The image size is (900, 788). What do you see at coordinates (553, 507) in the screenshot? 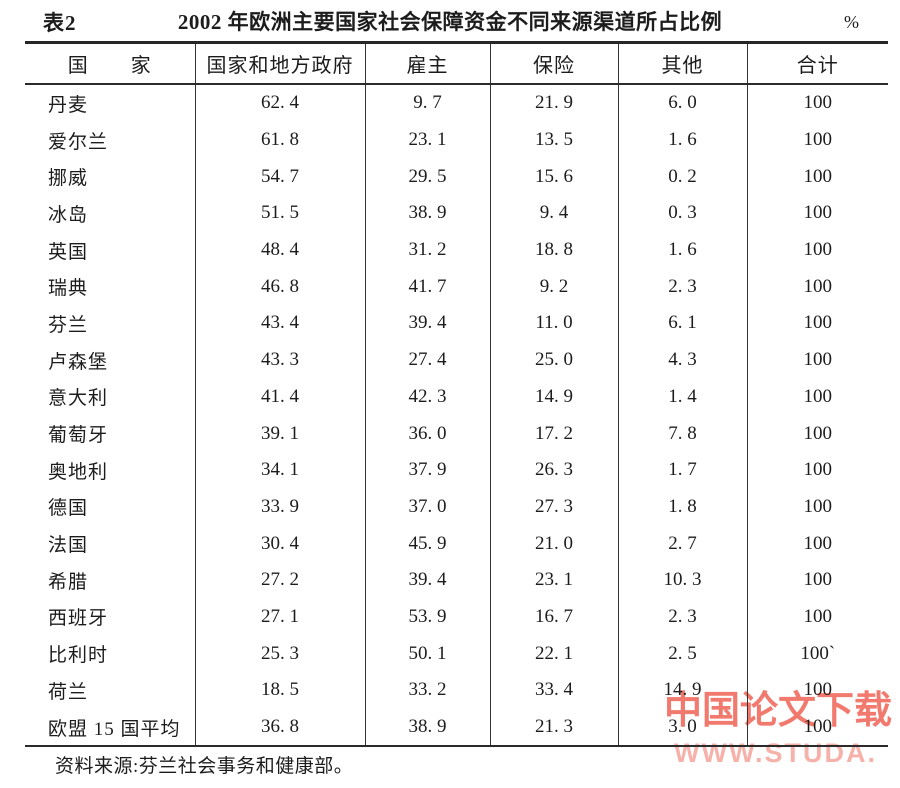
I see `value-cell: 27. 3` at bounding box center [553, 507].